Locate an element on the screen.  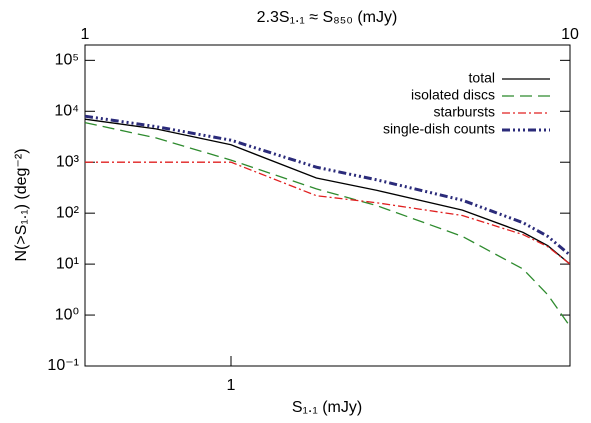
y-tick-label: 10³ is located at coordinates (68, 161).